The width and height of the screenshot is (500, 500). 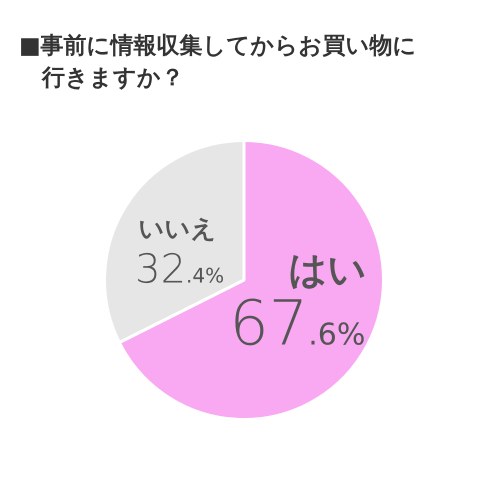 I want to click on slice-label: いいえ, so click(x=177, y=228).